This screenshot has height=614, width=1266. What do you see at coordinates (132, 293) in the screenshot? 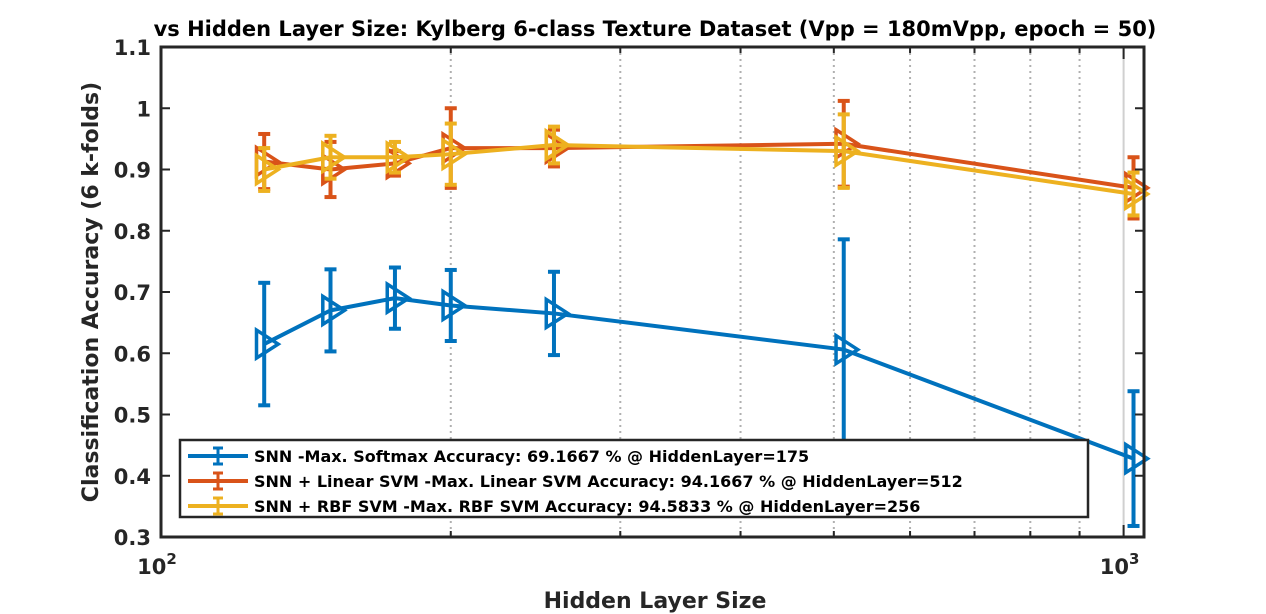
I see `y-tick-label: 0.7` at bounding box center [132, 293].